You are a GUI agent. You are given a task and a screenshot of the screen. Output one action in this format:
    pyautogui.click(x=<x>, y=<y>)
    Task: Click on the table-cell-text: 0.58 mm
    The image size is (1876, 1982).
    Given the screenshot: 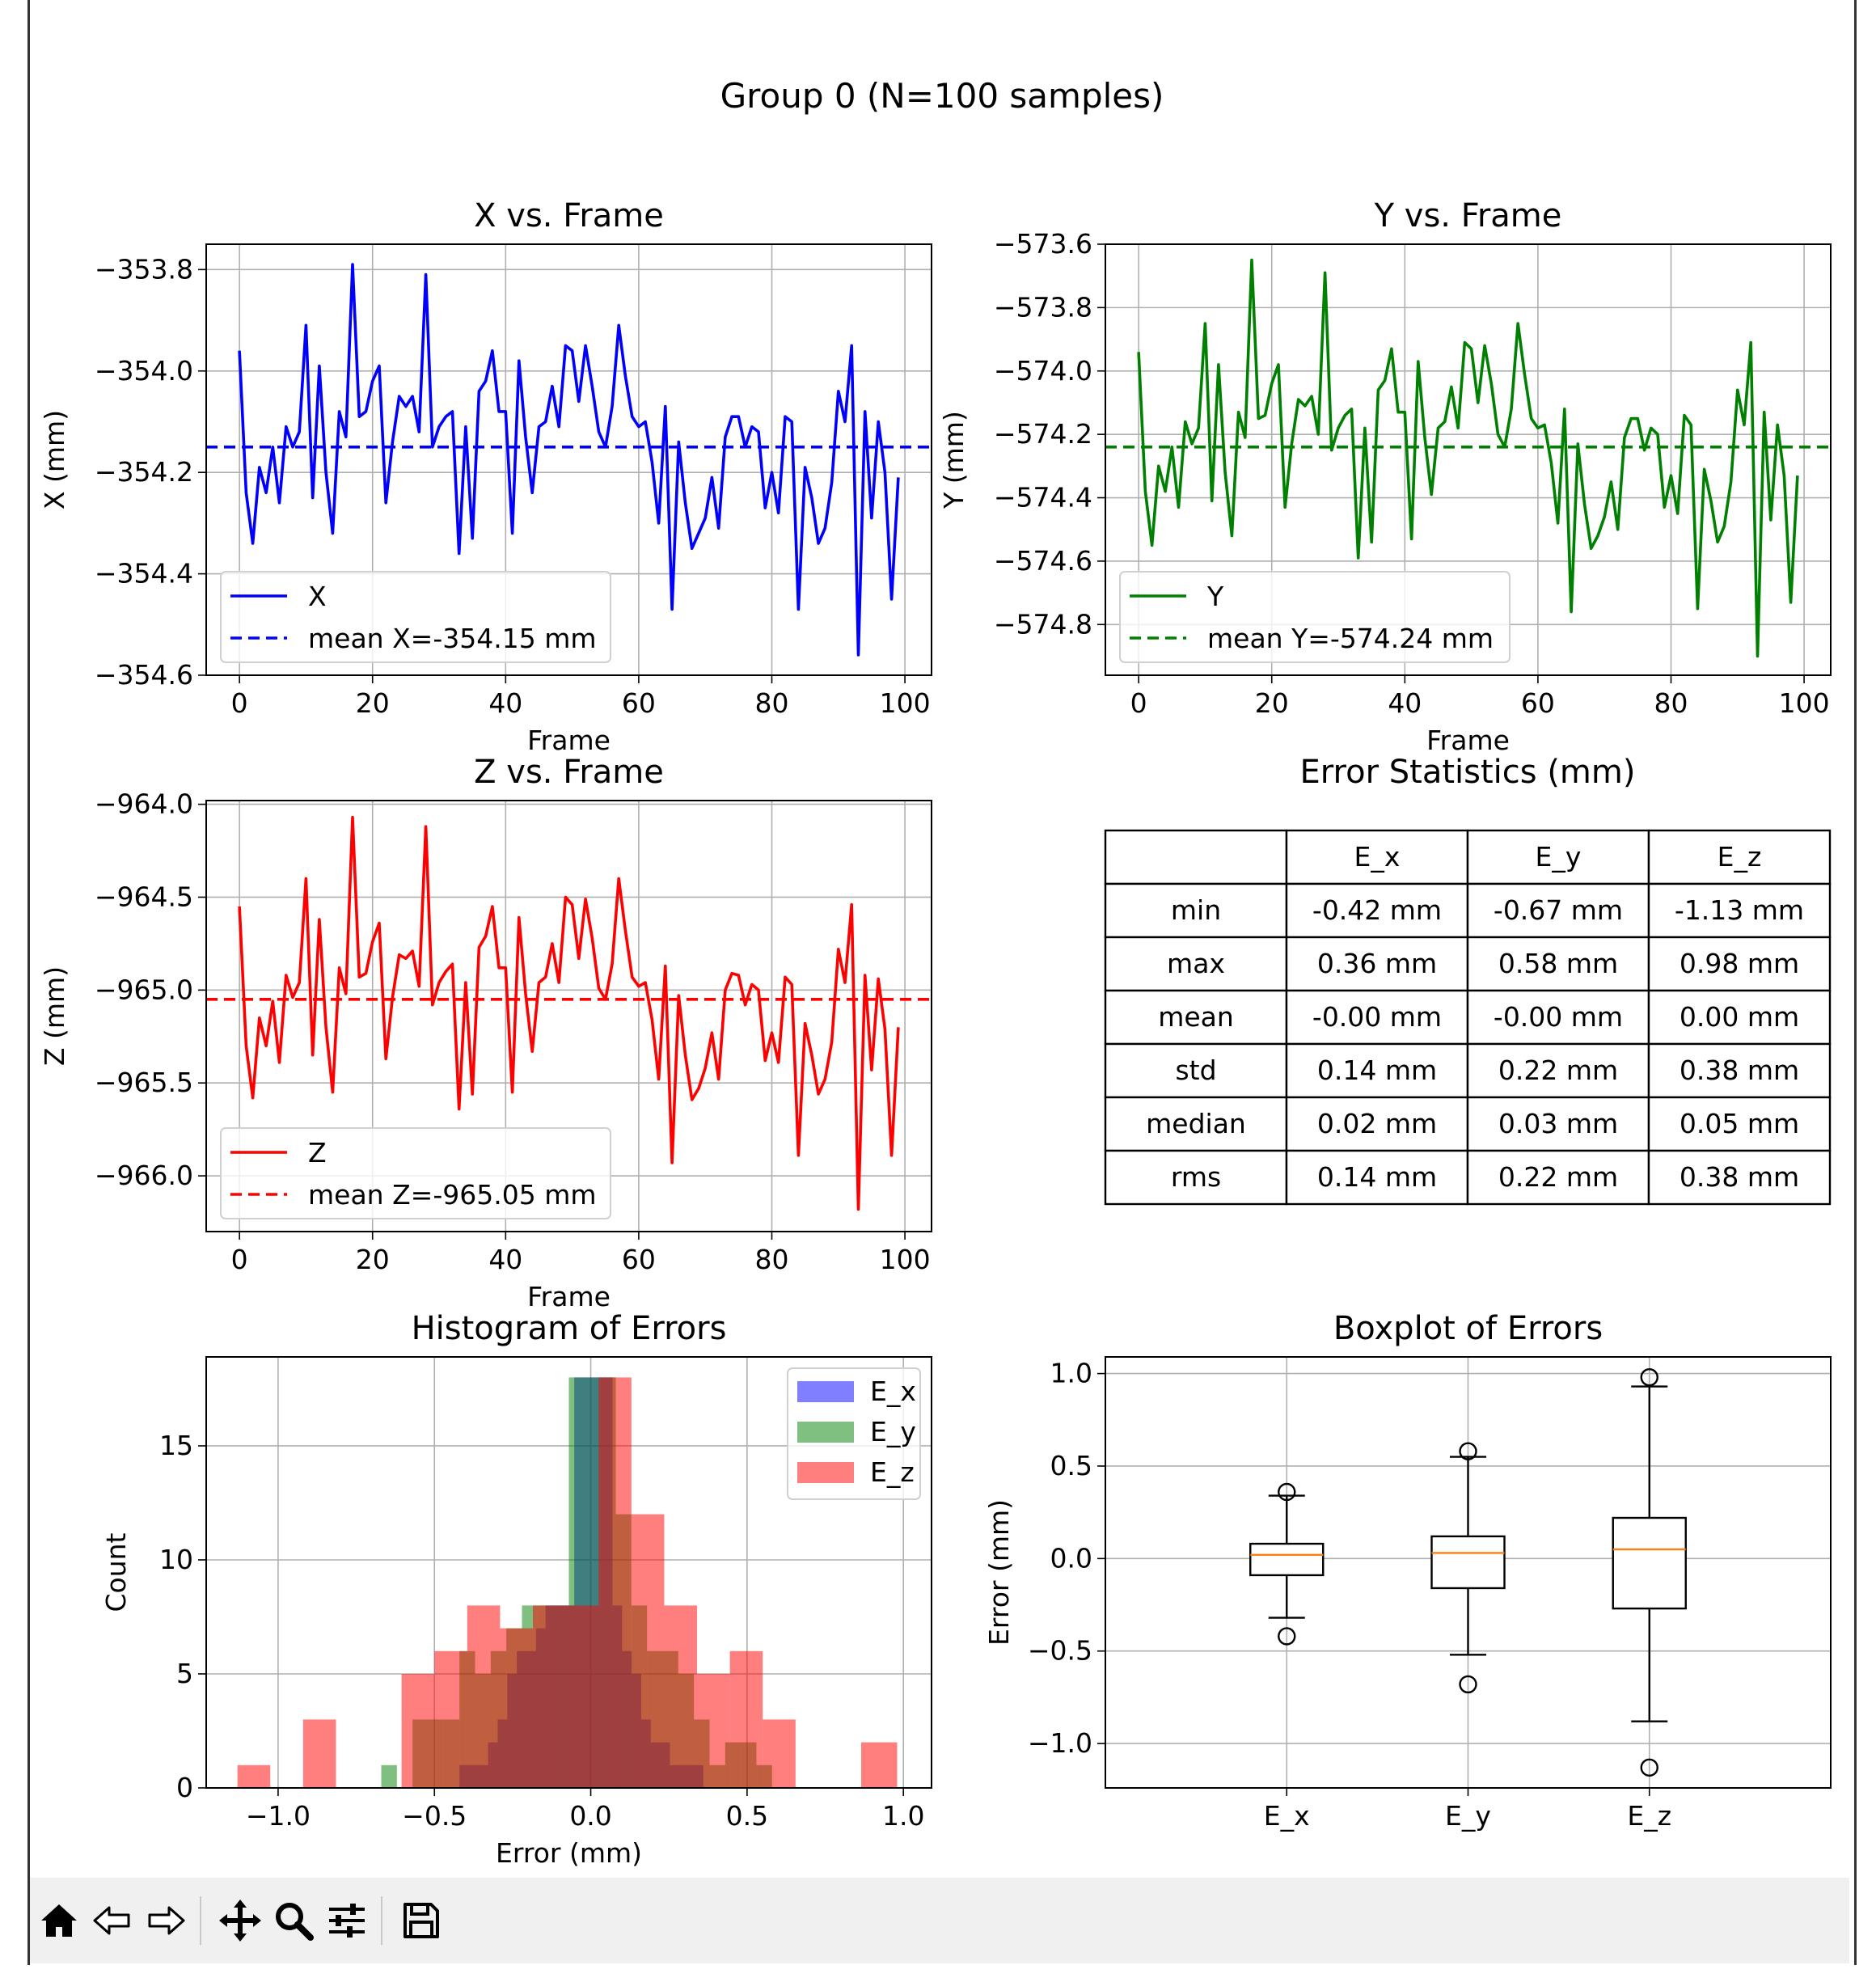 What is the action you would take?
    pyautogui.click(x=1558, y=963)
    